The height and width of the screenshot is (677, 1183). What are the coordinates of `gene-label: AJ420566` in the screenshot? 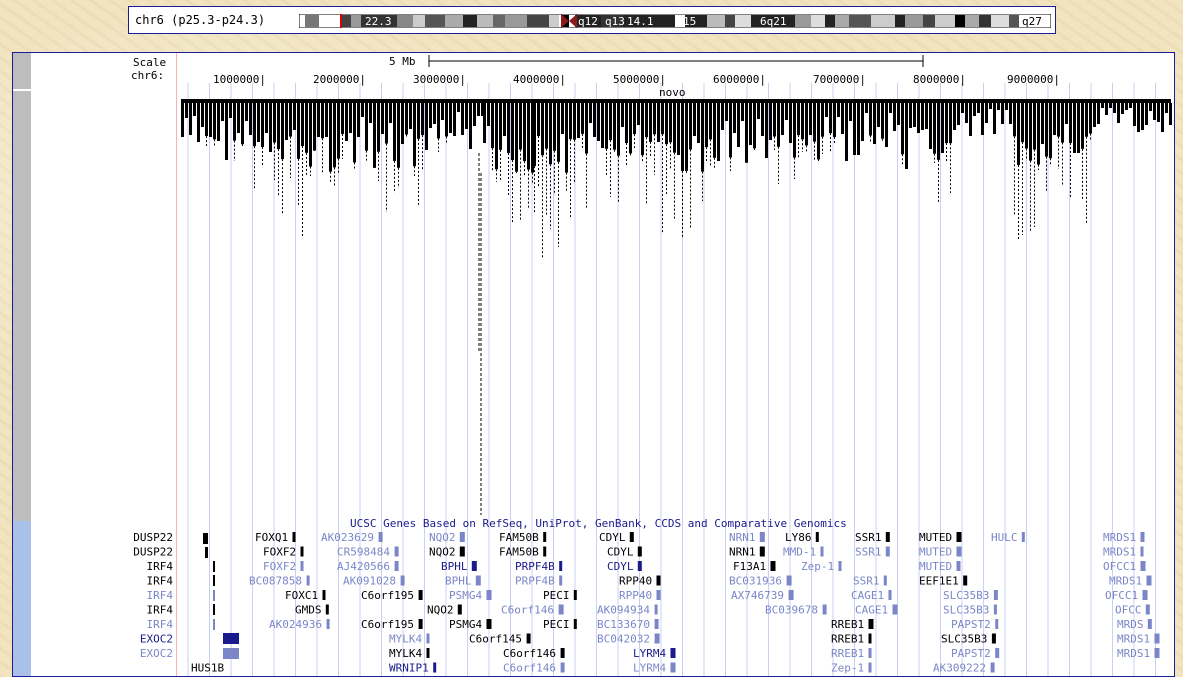 It's located at (363, 566).